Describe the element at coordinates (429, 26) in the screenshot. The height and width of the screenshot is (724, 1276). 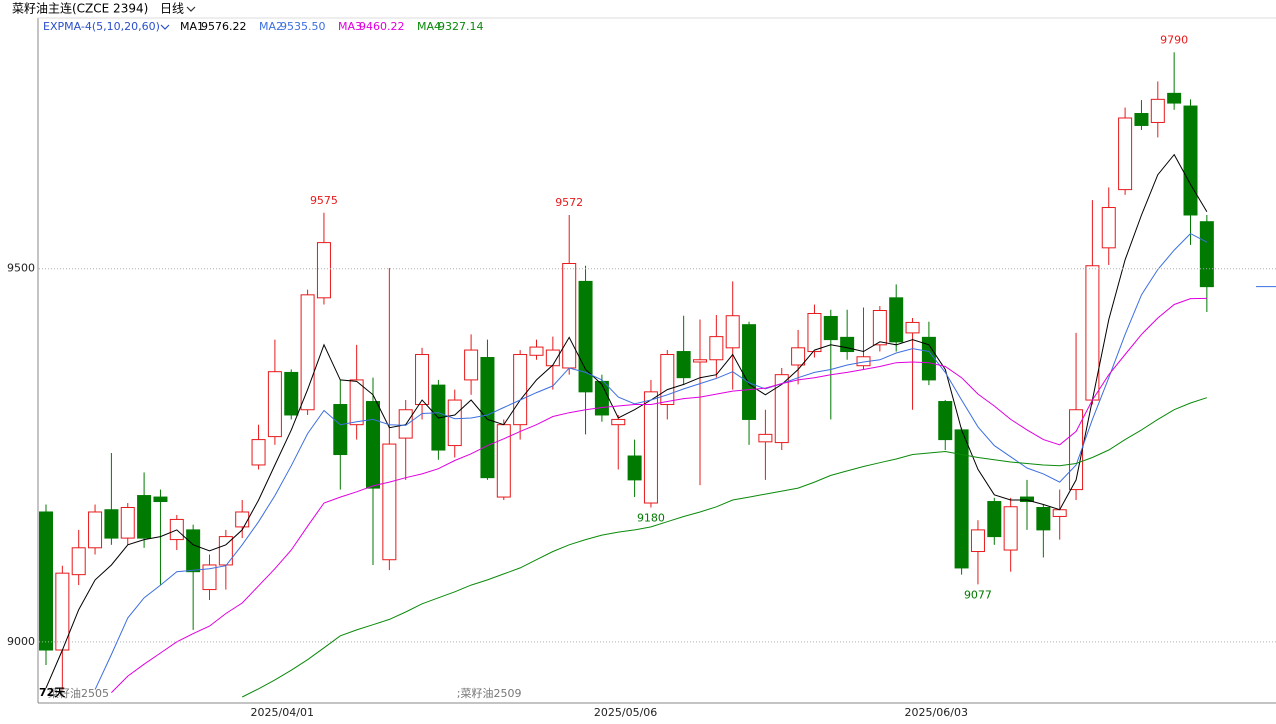
I see `legend-name: MA4` at that location.